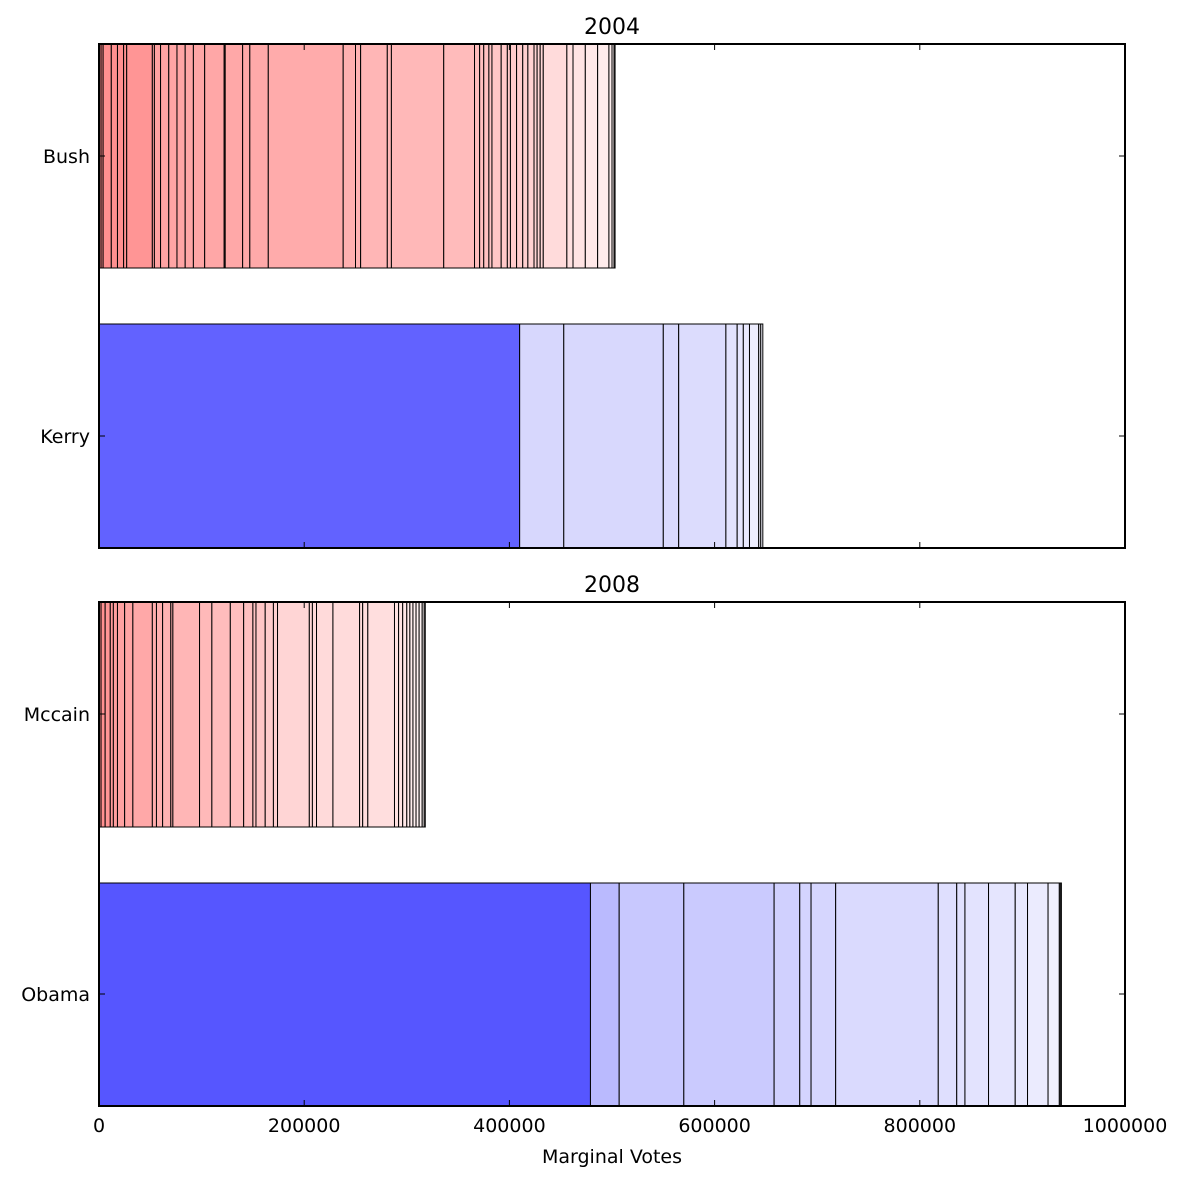  I want to click on x-tick-label: 400000, so click(509, 1126).